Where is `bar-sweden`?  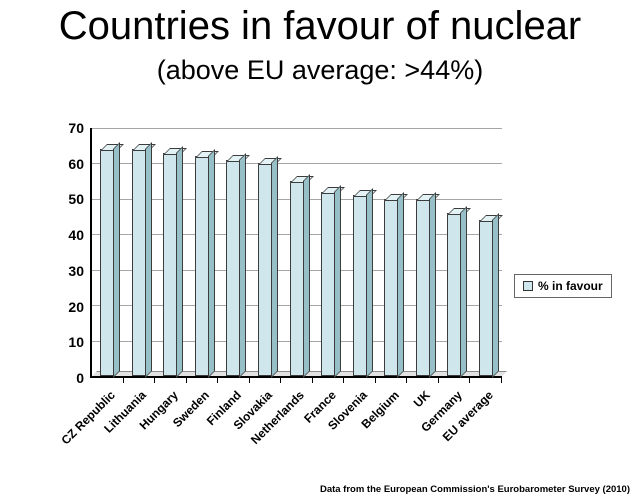 bar-sweden is located at coordinates (202, 266).